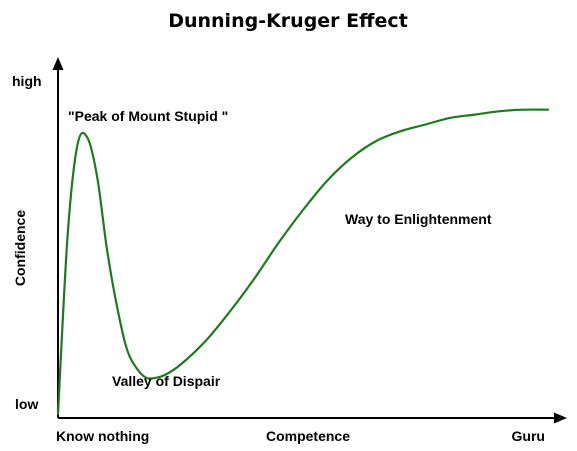  What do you see at coordinates (528, 436) in the screenshot?
I see `x-tick-guru: Guru` at bounding box center [528, 436].